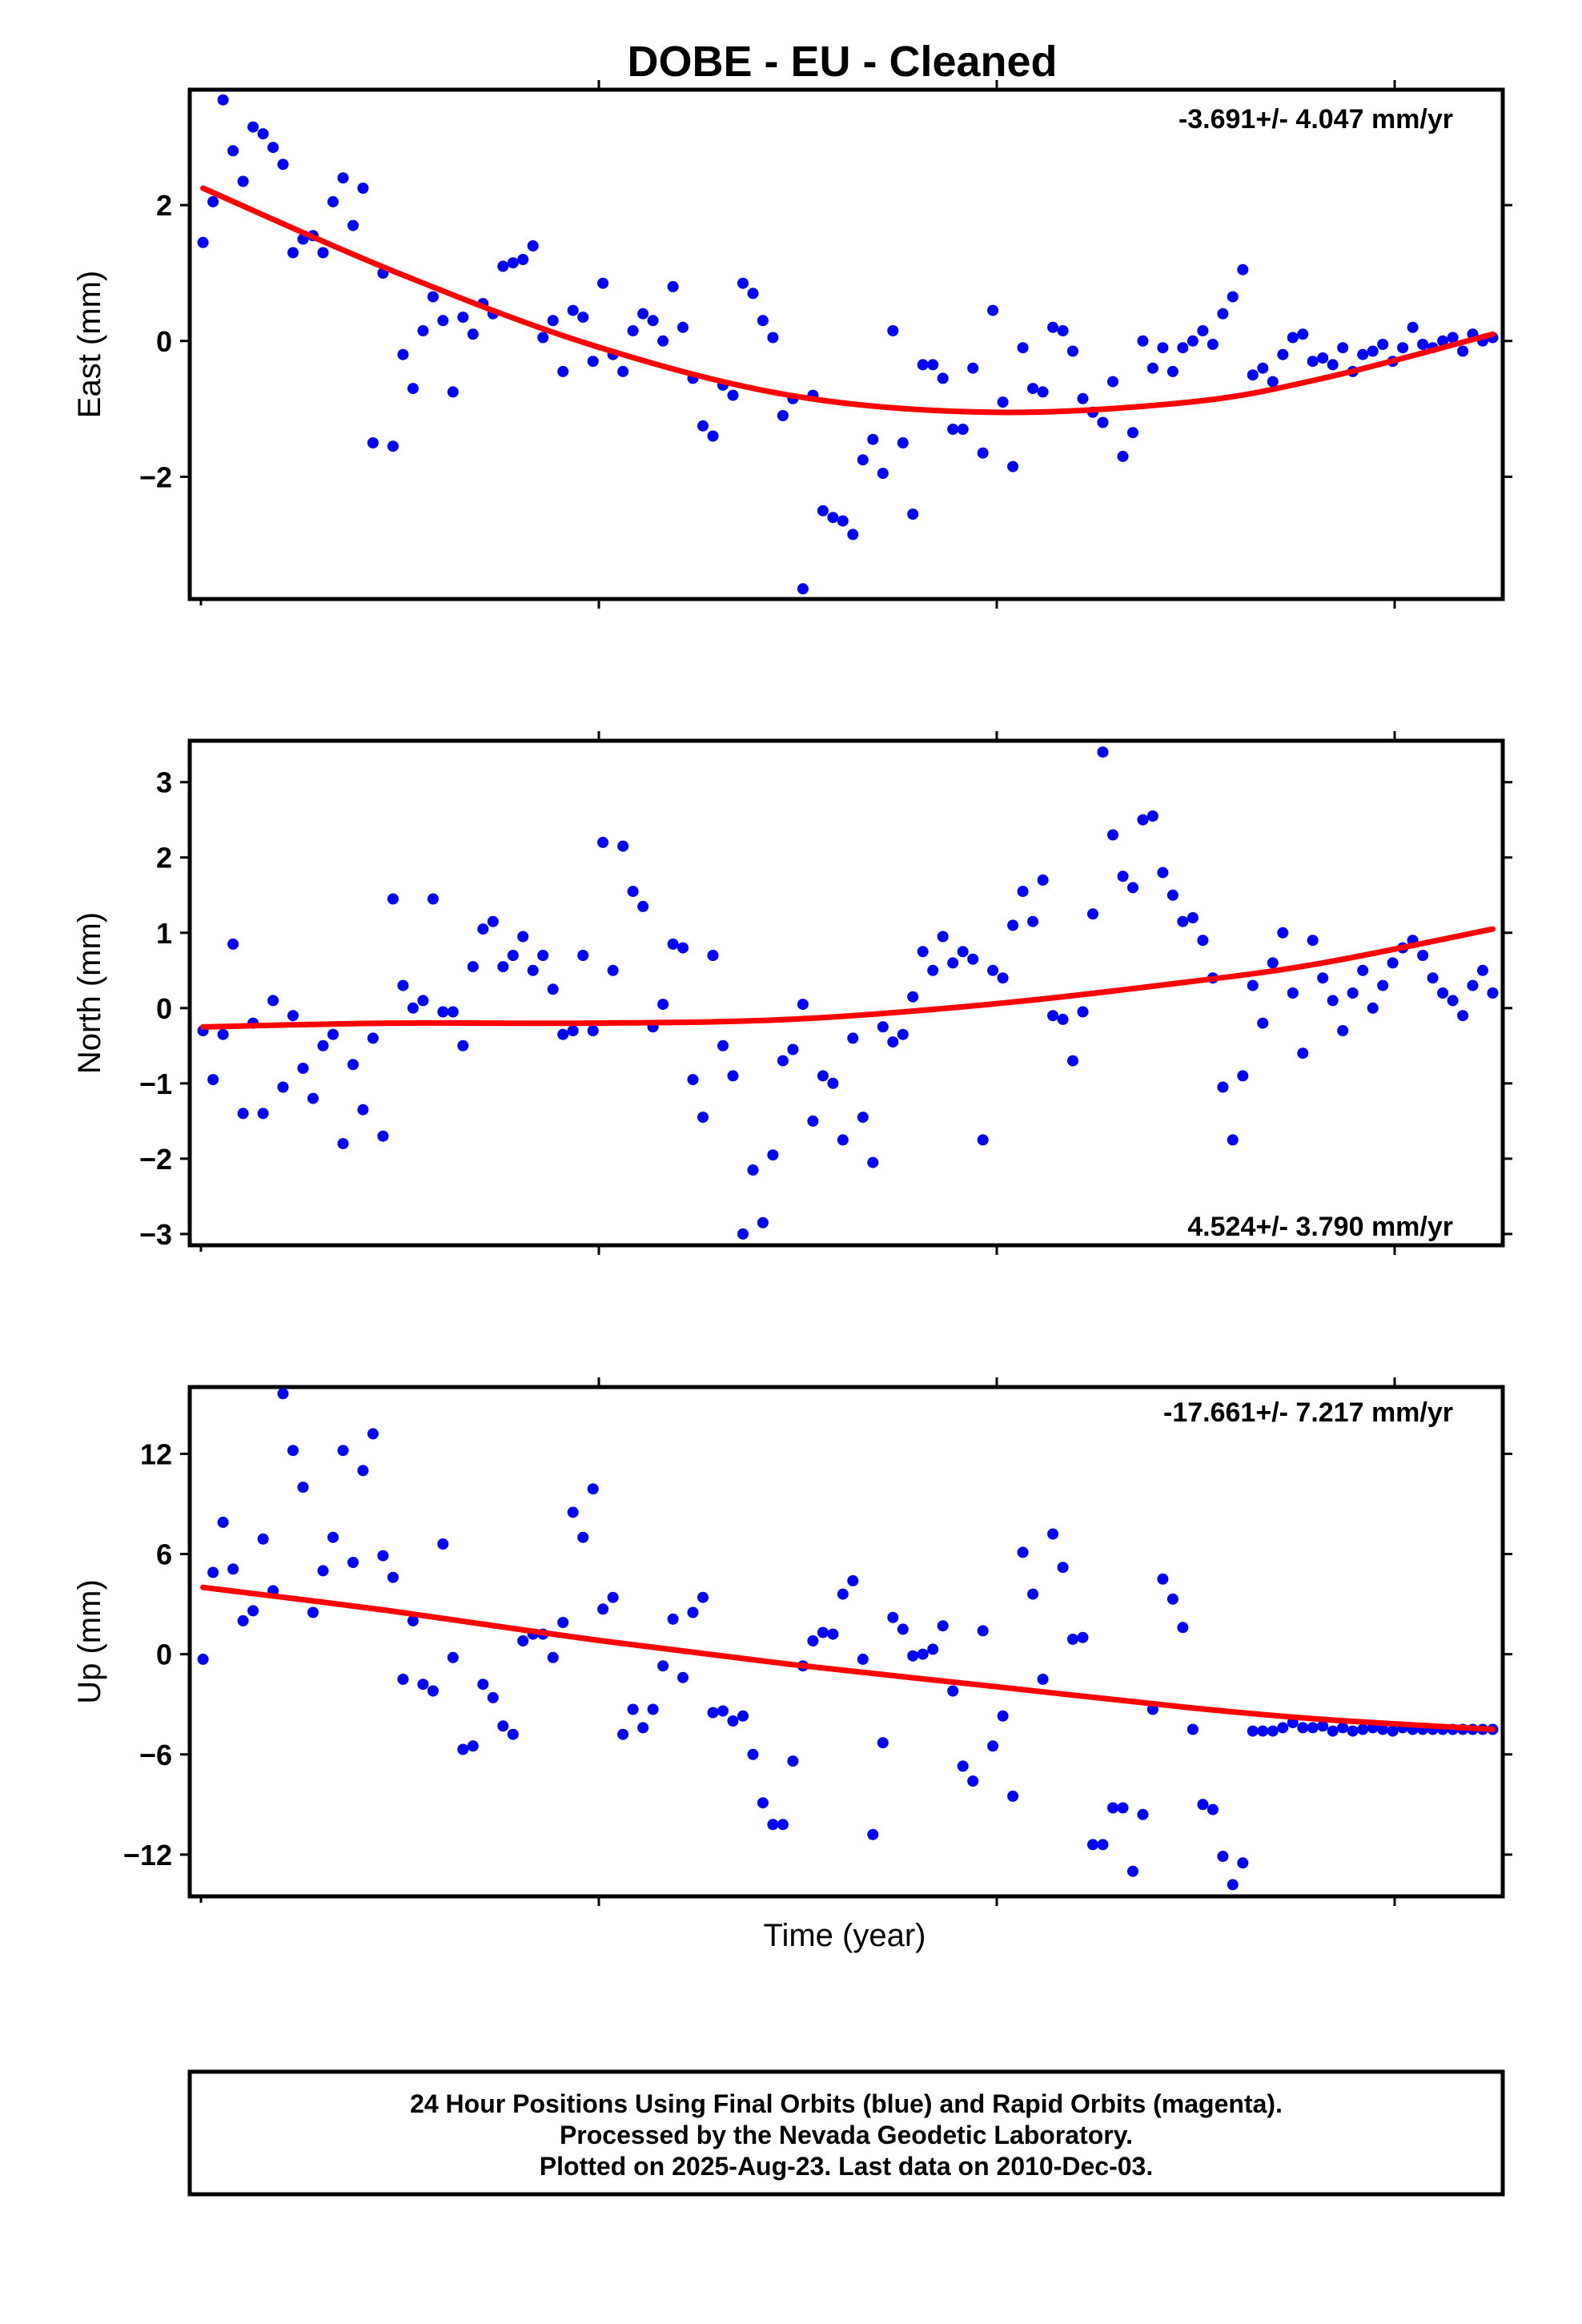  Describe the element at coordinates (842, 62) in the screenshot. I see `chart-title: DOBE - EU - Cleaned` at that location.